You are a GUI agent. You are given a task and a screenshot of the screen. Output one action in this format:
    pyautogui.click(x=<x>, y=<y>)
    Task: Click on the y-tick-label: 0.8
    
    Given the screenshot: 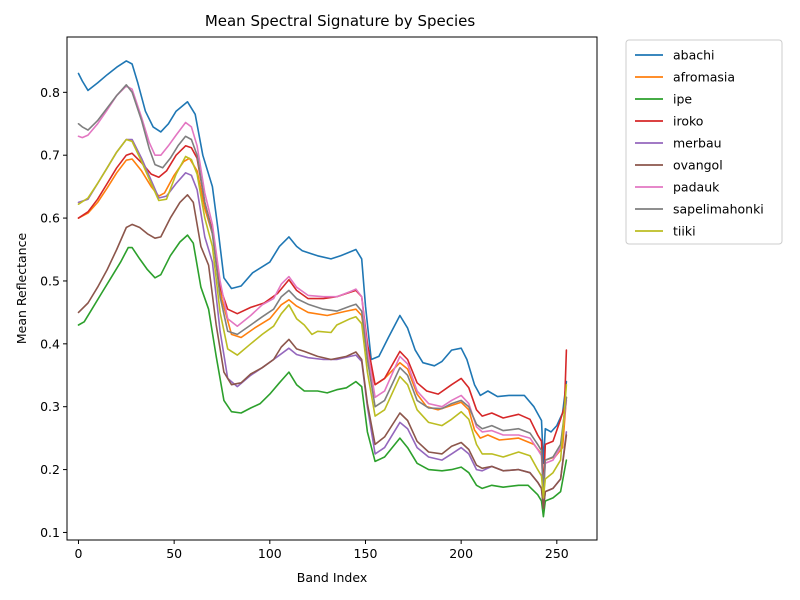 What is the action you would take?
    pyautogui.click(x=50, y=92)
    